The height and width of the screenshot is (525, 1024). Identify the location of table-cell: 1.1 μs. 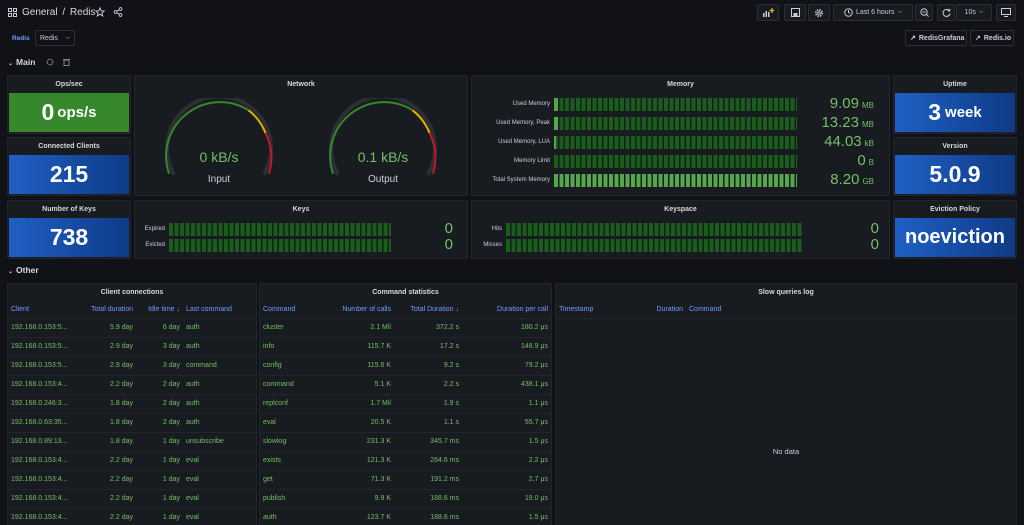
(506, 404).